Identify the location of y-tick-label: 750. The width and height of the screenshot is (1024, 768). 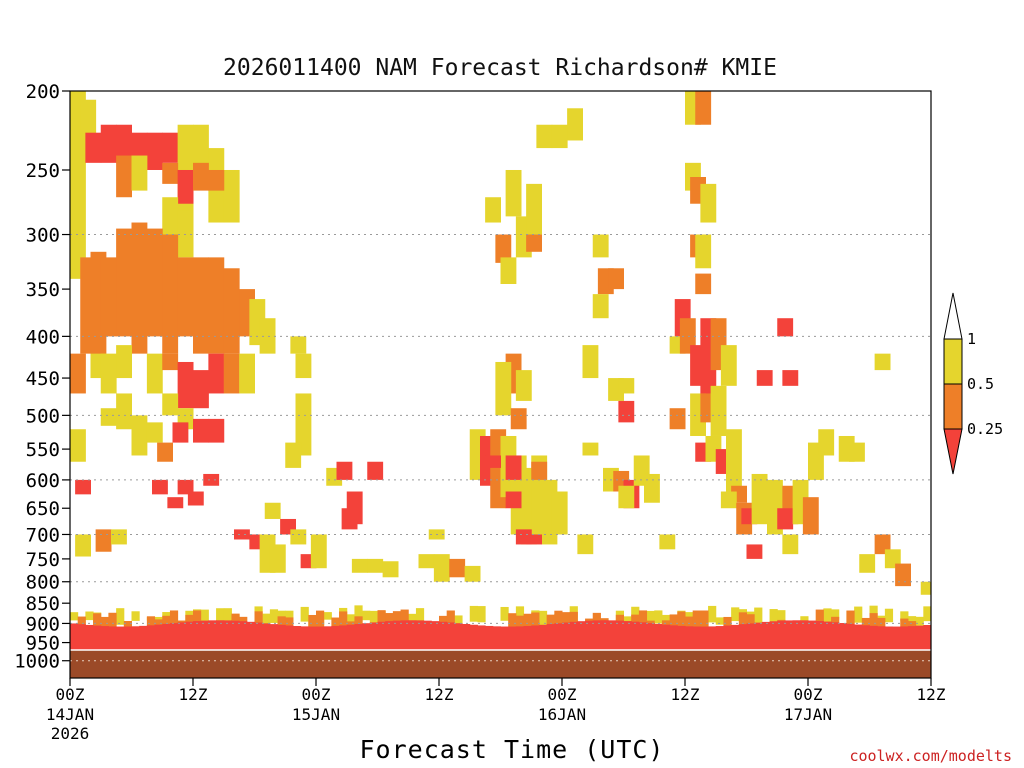
(43, 560).